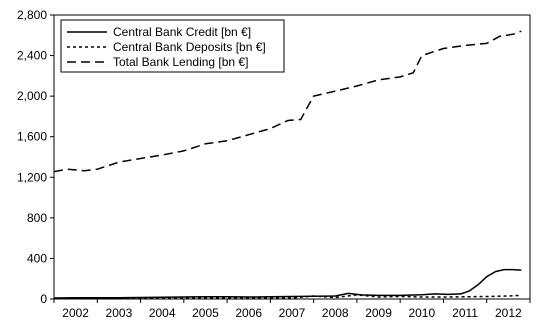 Image resolution: width=543 pixels, height=324 pixels. I want to click on x-tick-label: 2005, so click(205, 313).